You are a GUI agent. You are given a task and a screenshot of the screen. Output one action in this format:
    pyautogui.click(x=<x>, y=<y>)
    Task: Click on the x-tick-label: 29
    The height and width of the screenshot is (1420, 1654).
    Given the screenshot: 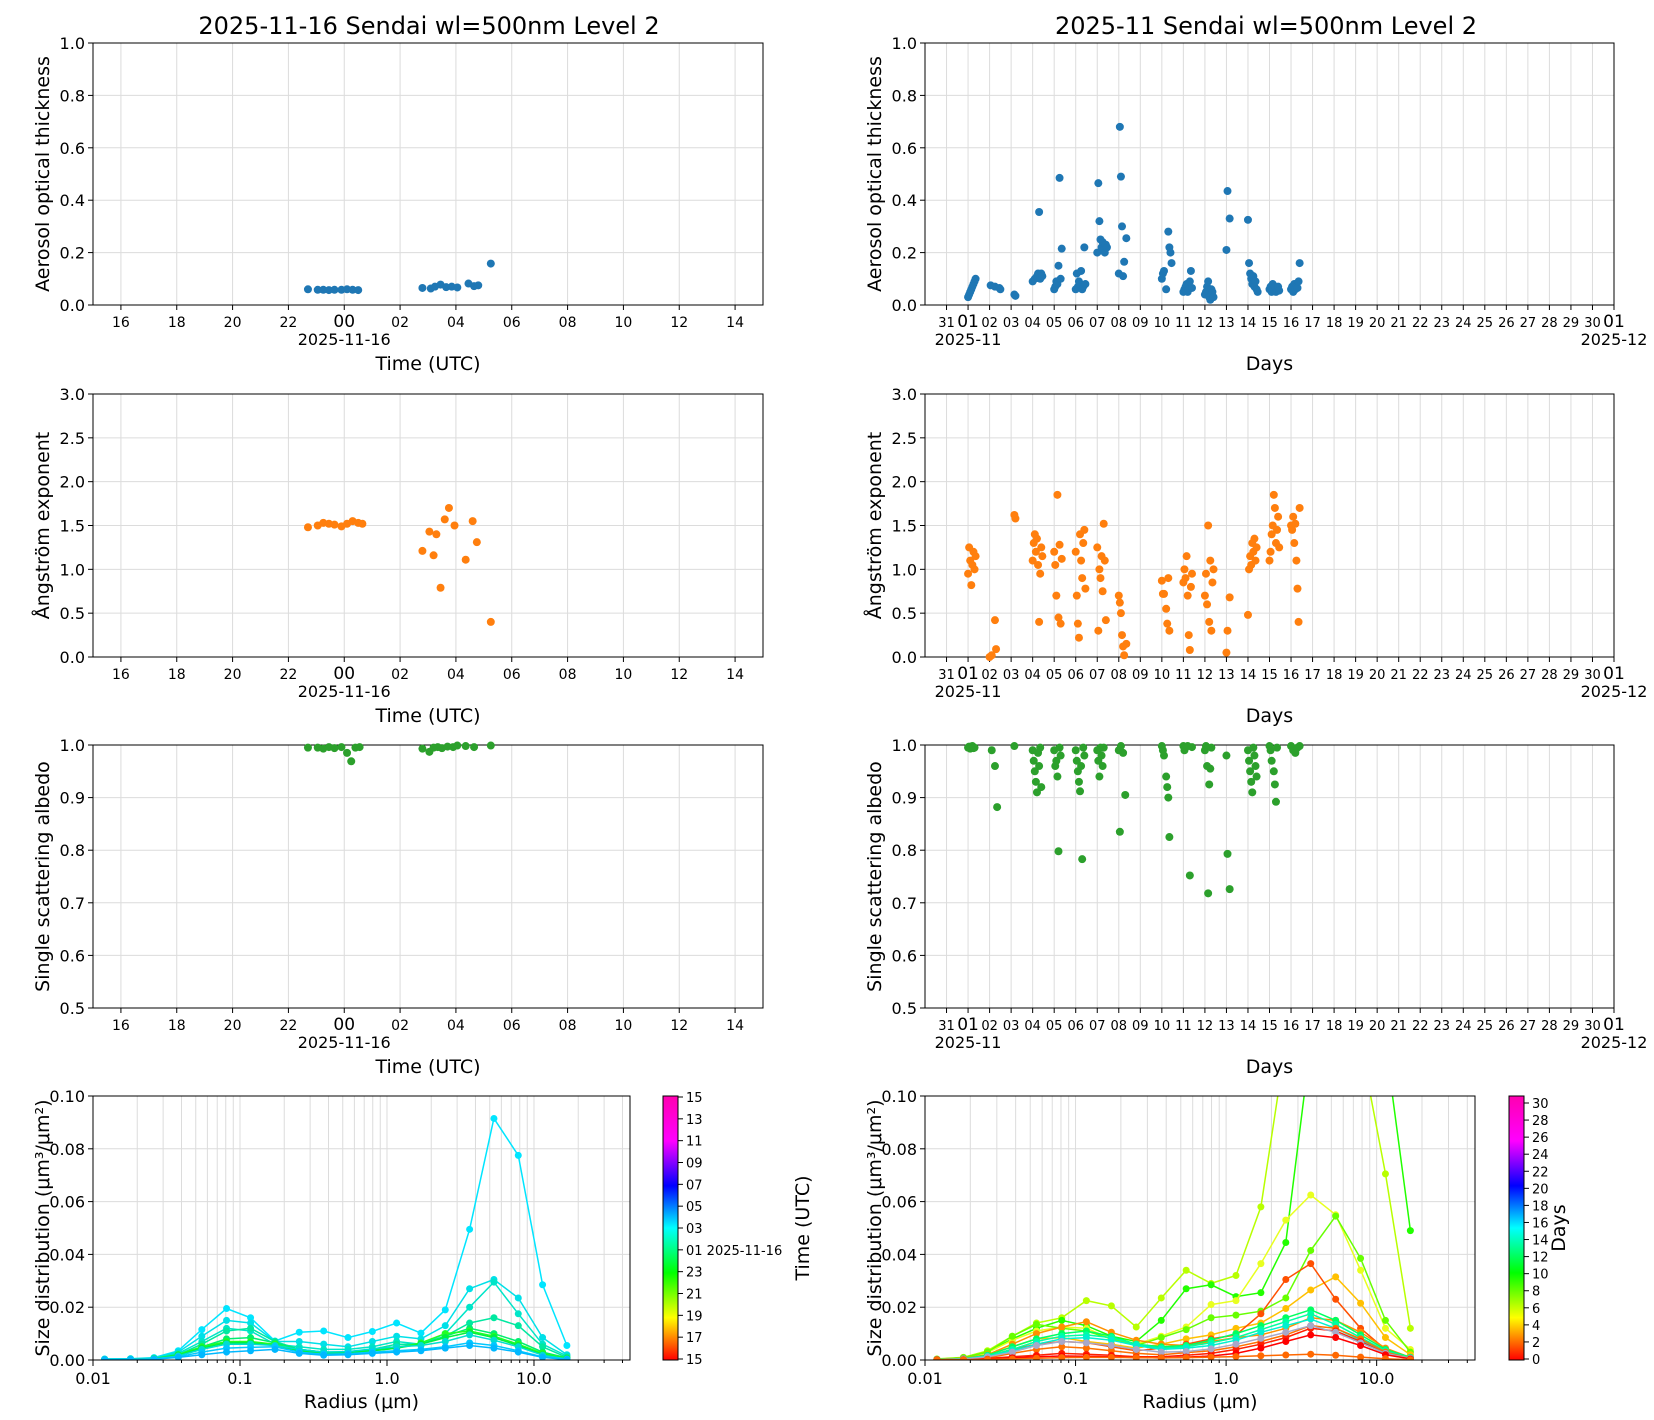 What is the action you would take?
    pyautogui.click(x=1571, y=323)
    